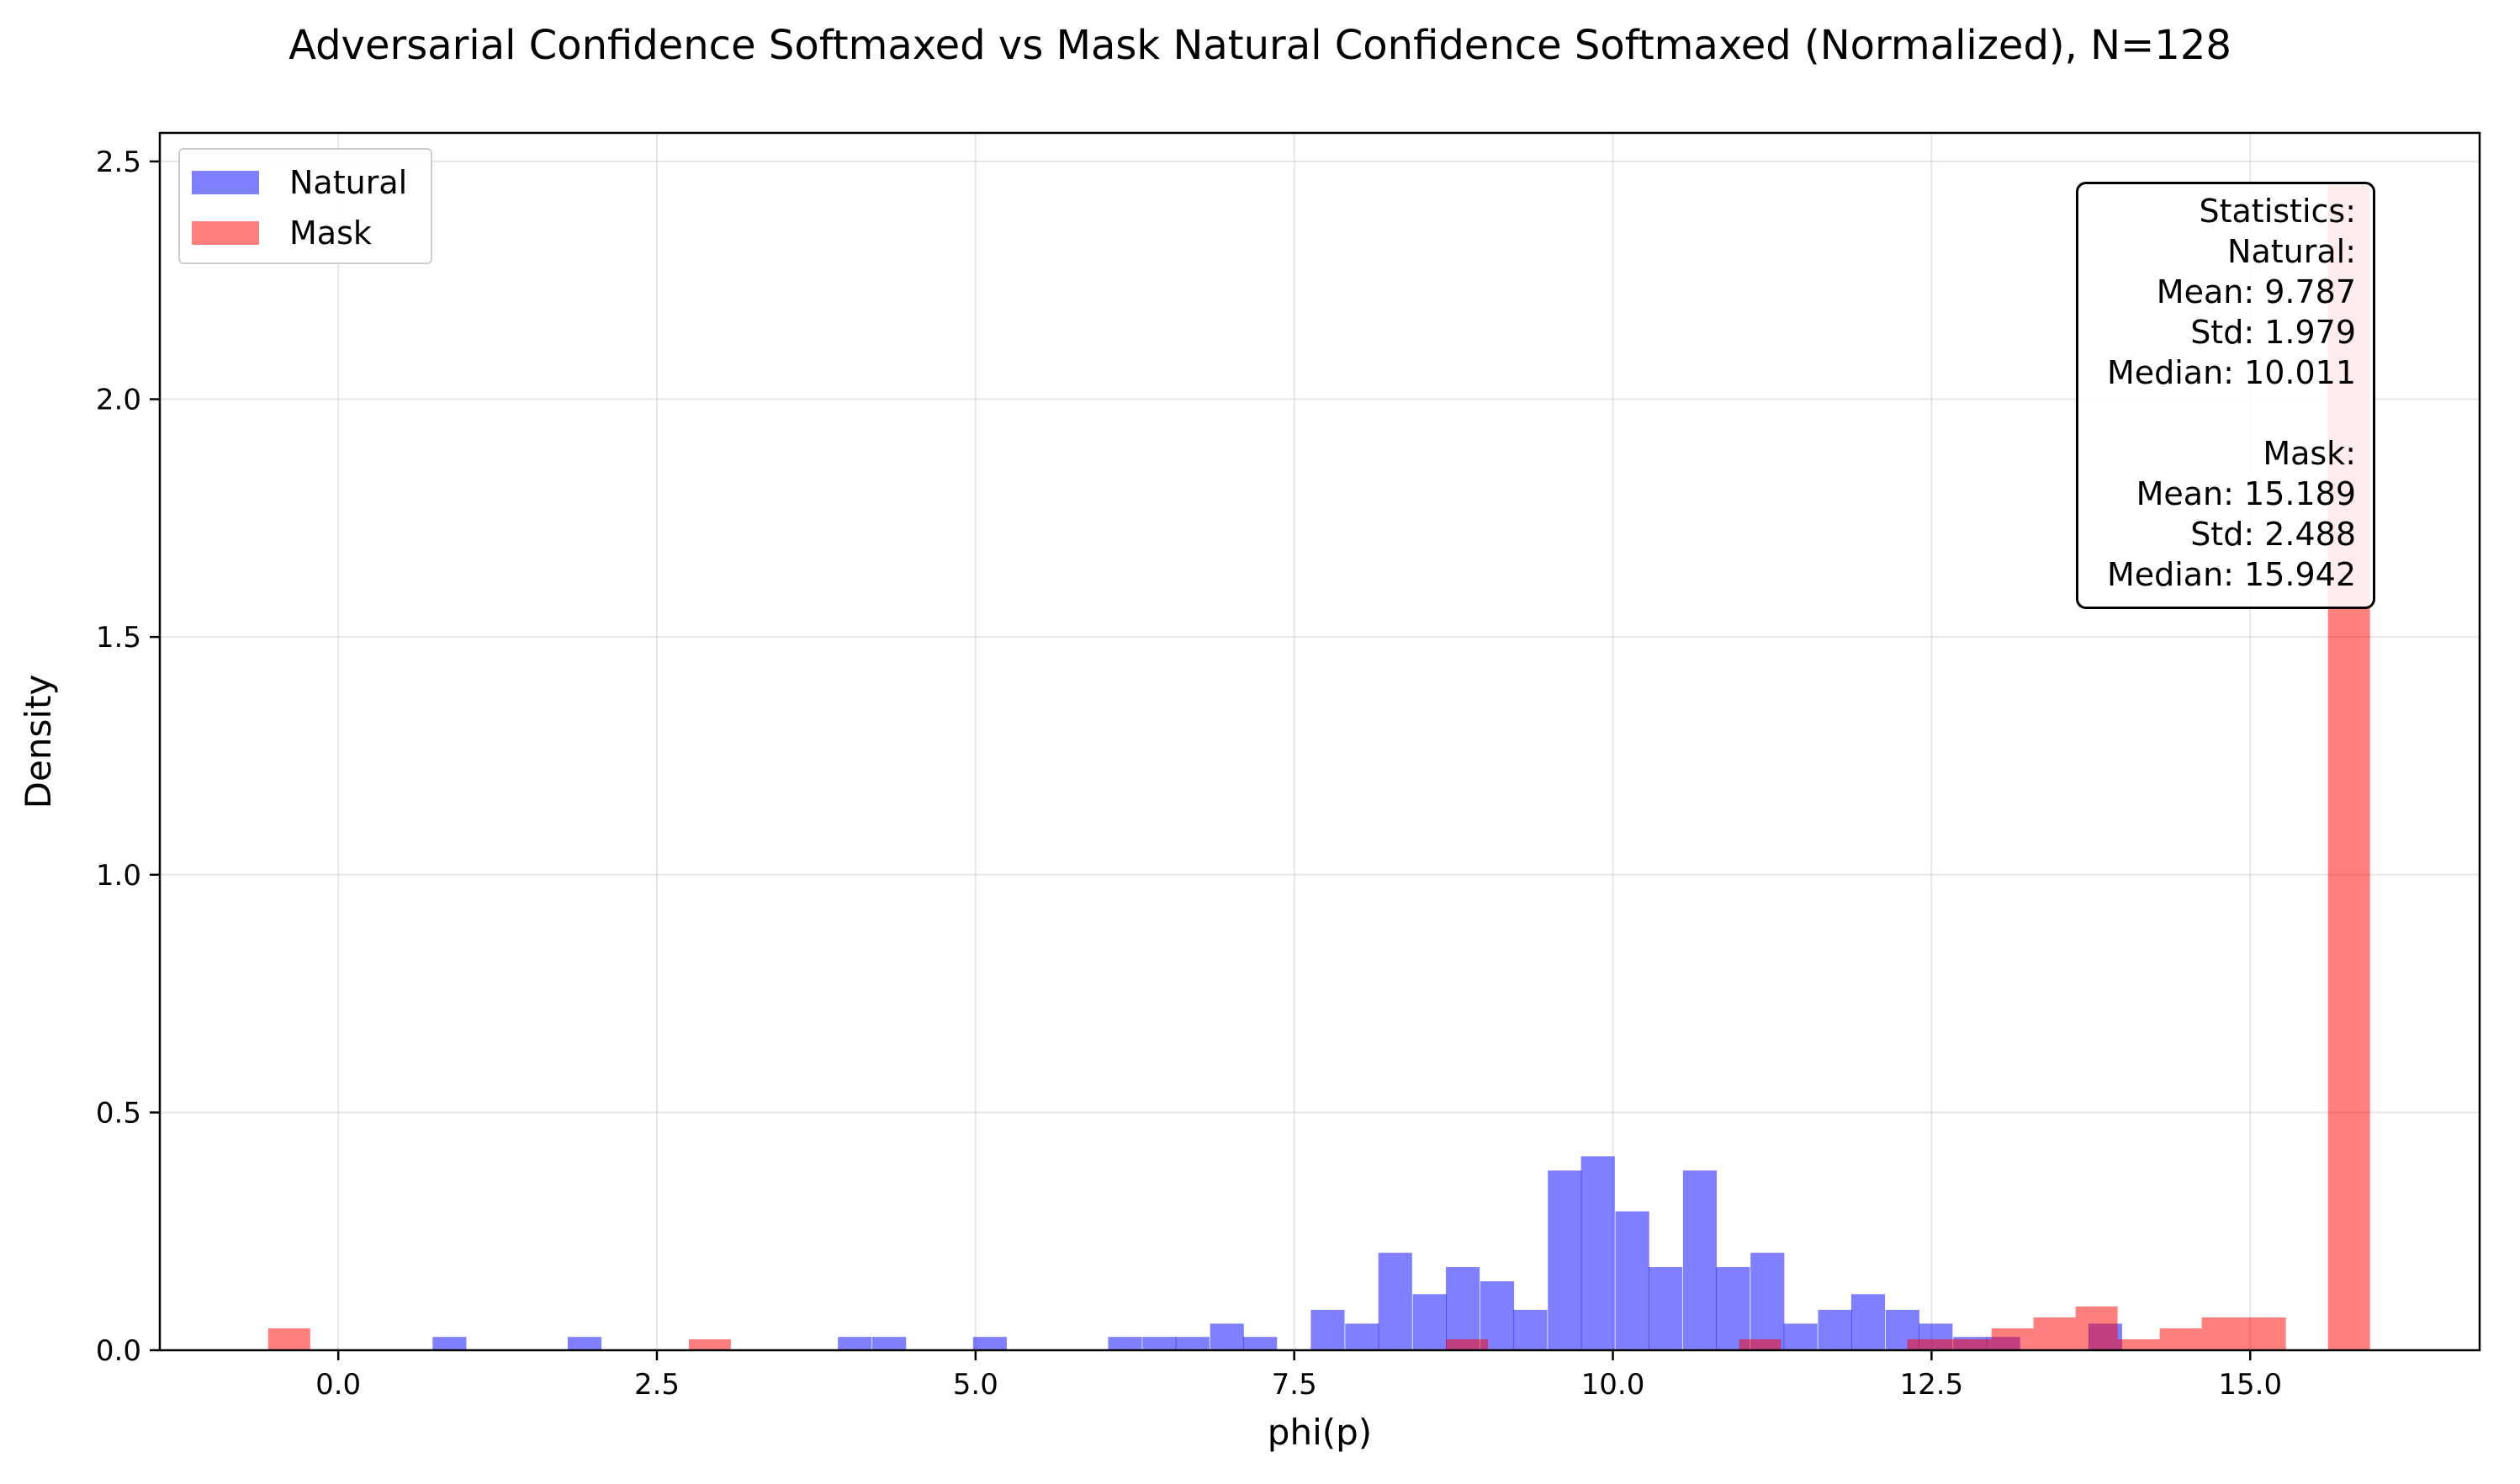  I want to click on natural-series, so click(1277, 1253).